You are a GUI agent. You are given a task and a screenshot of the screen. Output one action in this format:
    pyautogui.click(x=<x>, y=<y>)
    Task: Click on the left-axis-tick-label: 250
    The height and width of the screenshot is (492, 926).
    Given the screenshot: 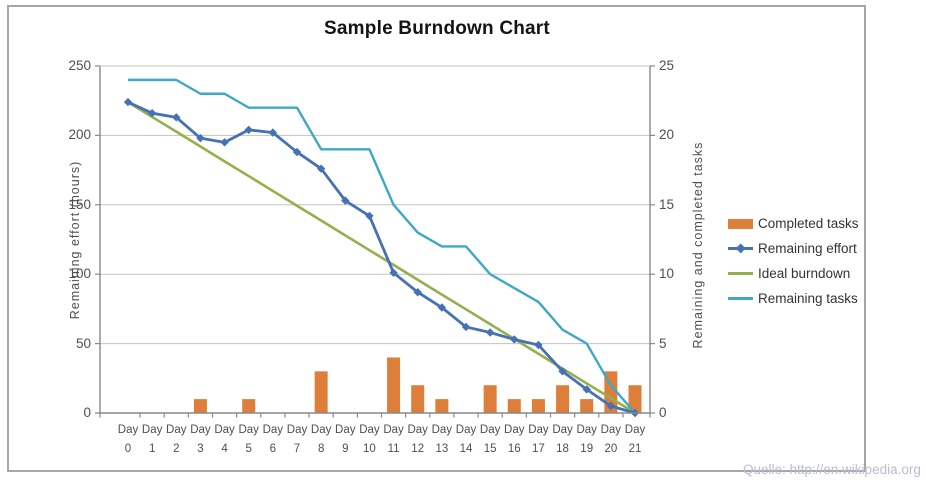 What is the action you would take?
    pyautogui.click(x=79, y=65)
    